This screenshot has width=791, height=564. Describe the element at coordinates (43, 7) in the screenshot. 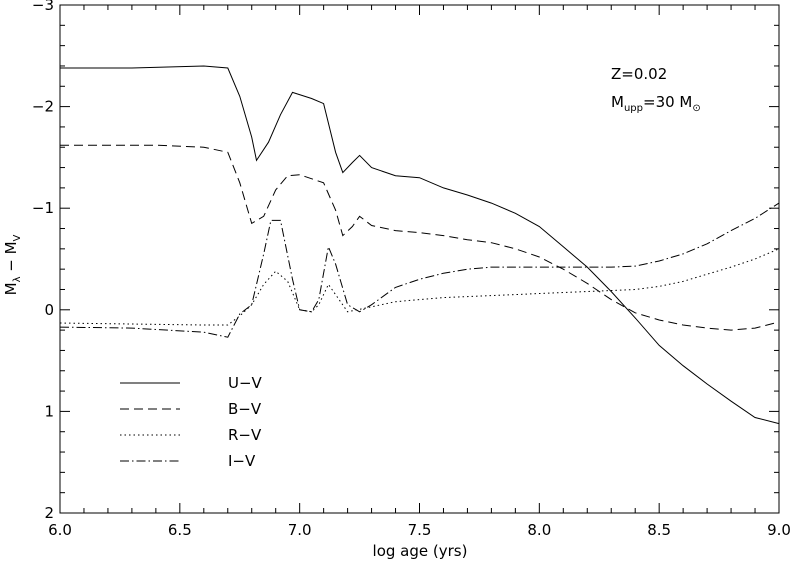

I see `y-tick-label: −3` at that location.